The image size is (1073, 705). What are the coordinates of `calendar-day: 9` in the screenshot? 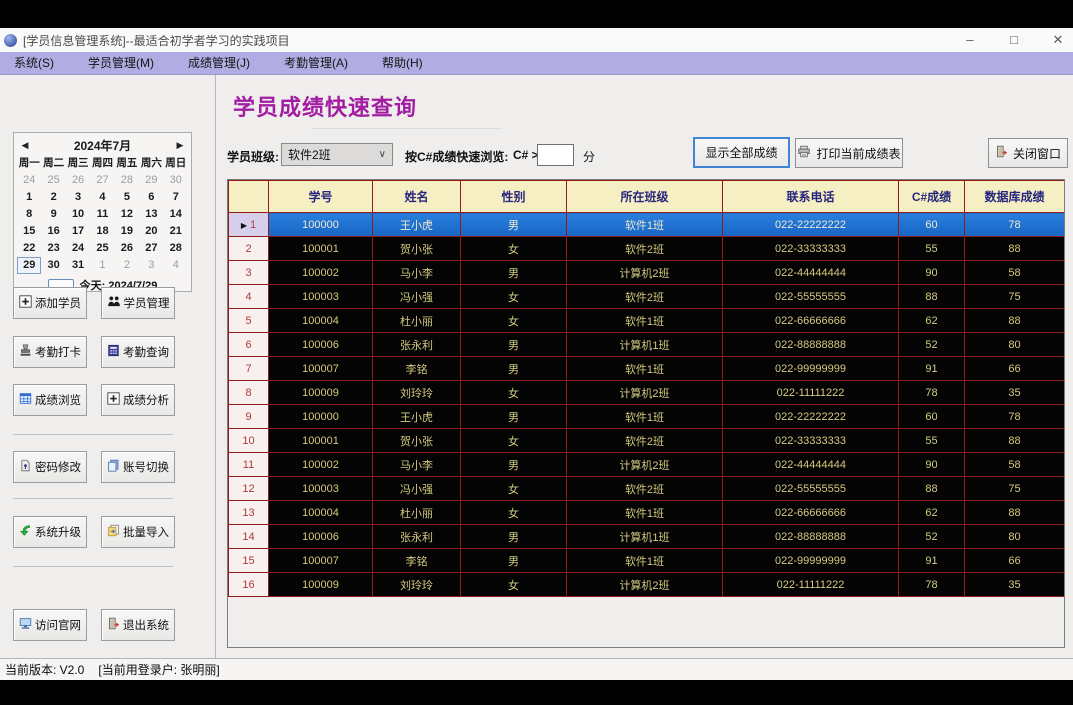 It's located at (53, 214).